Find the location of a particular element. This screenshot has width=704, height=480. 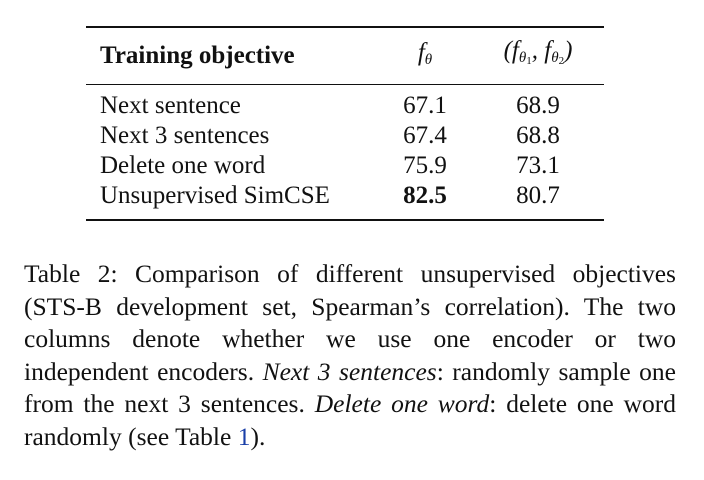

single-encoder-score: 67.1 is located at coordinates (425, 105).